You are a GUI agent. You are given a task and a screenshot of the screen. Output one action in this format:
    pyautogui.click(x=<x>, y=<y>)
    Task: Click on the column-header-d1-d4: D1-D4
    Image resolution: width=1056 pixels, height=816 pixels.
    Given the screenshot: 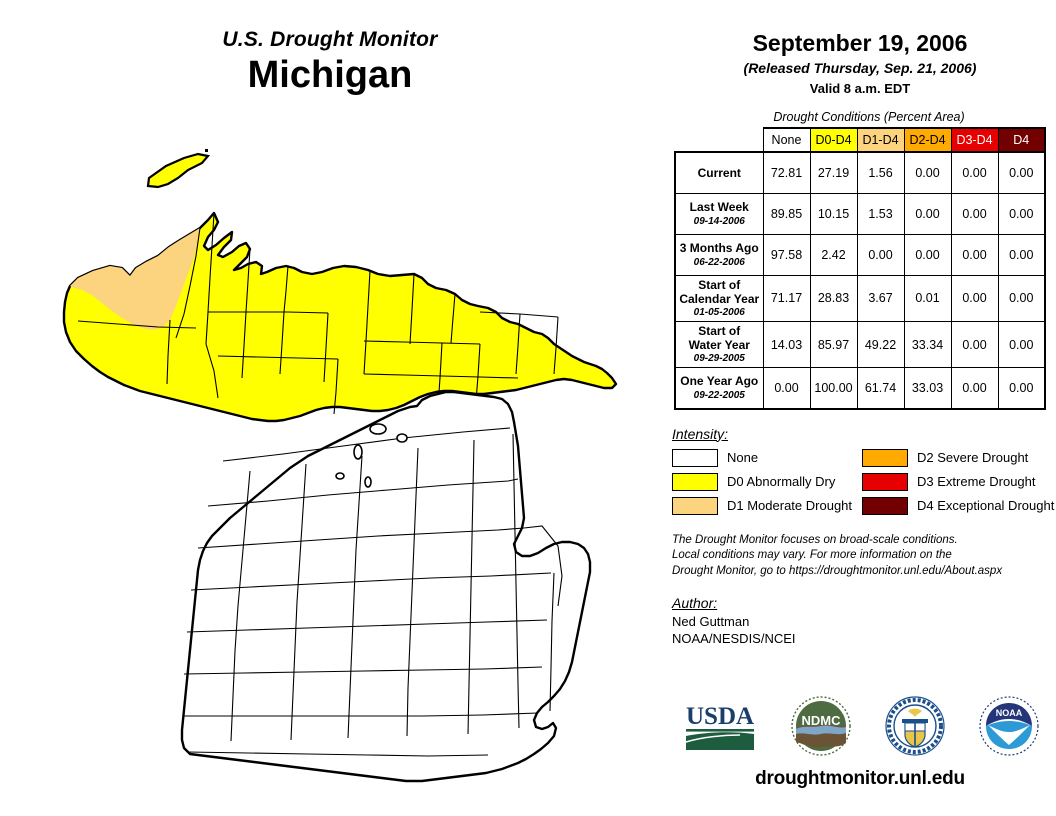 What is the action you would take?
    pyautogui.click(x=880, y=140)
    